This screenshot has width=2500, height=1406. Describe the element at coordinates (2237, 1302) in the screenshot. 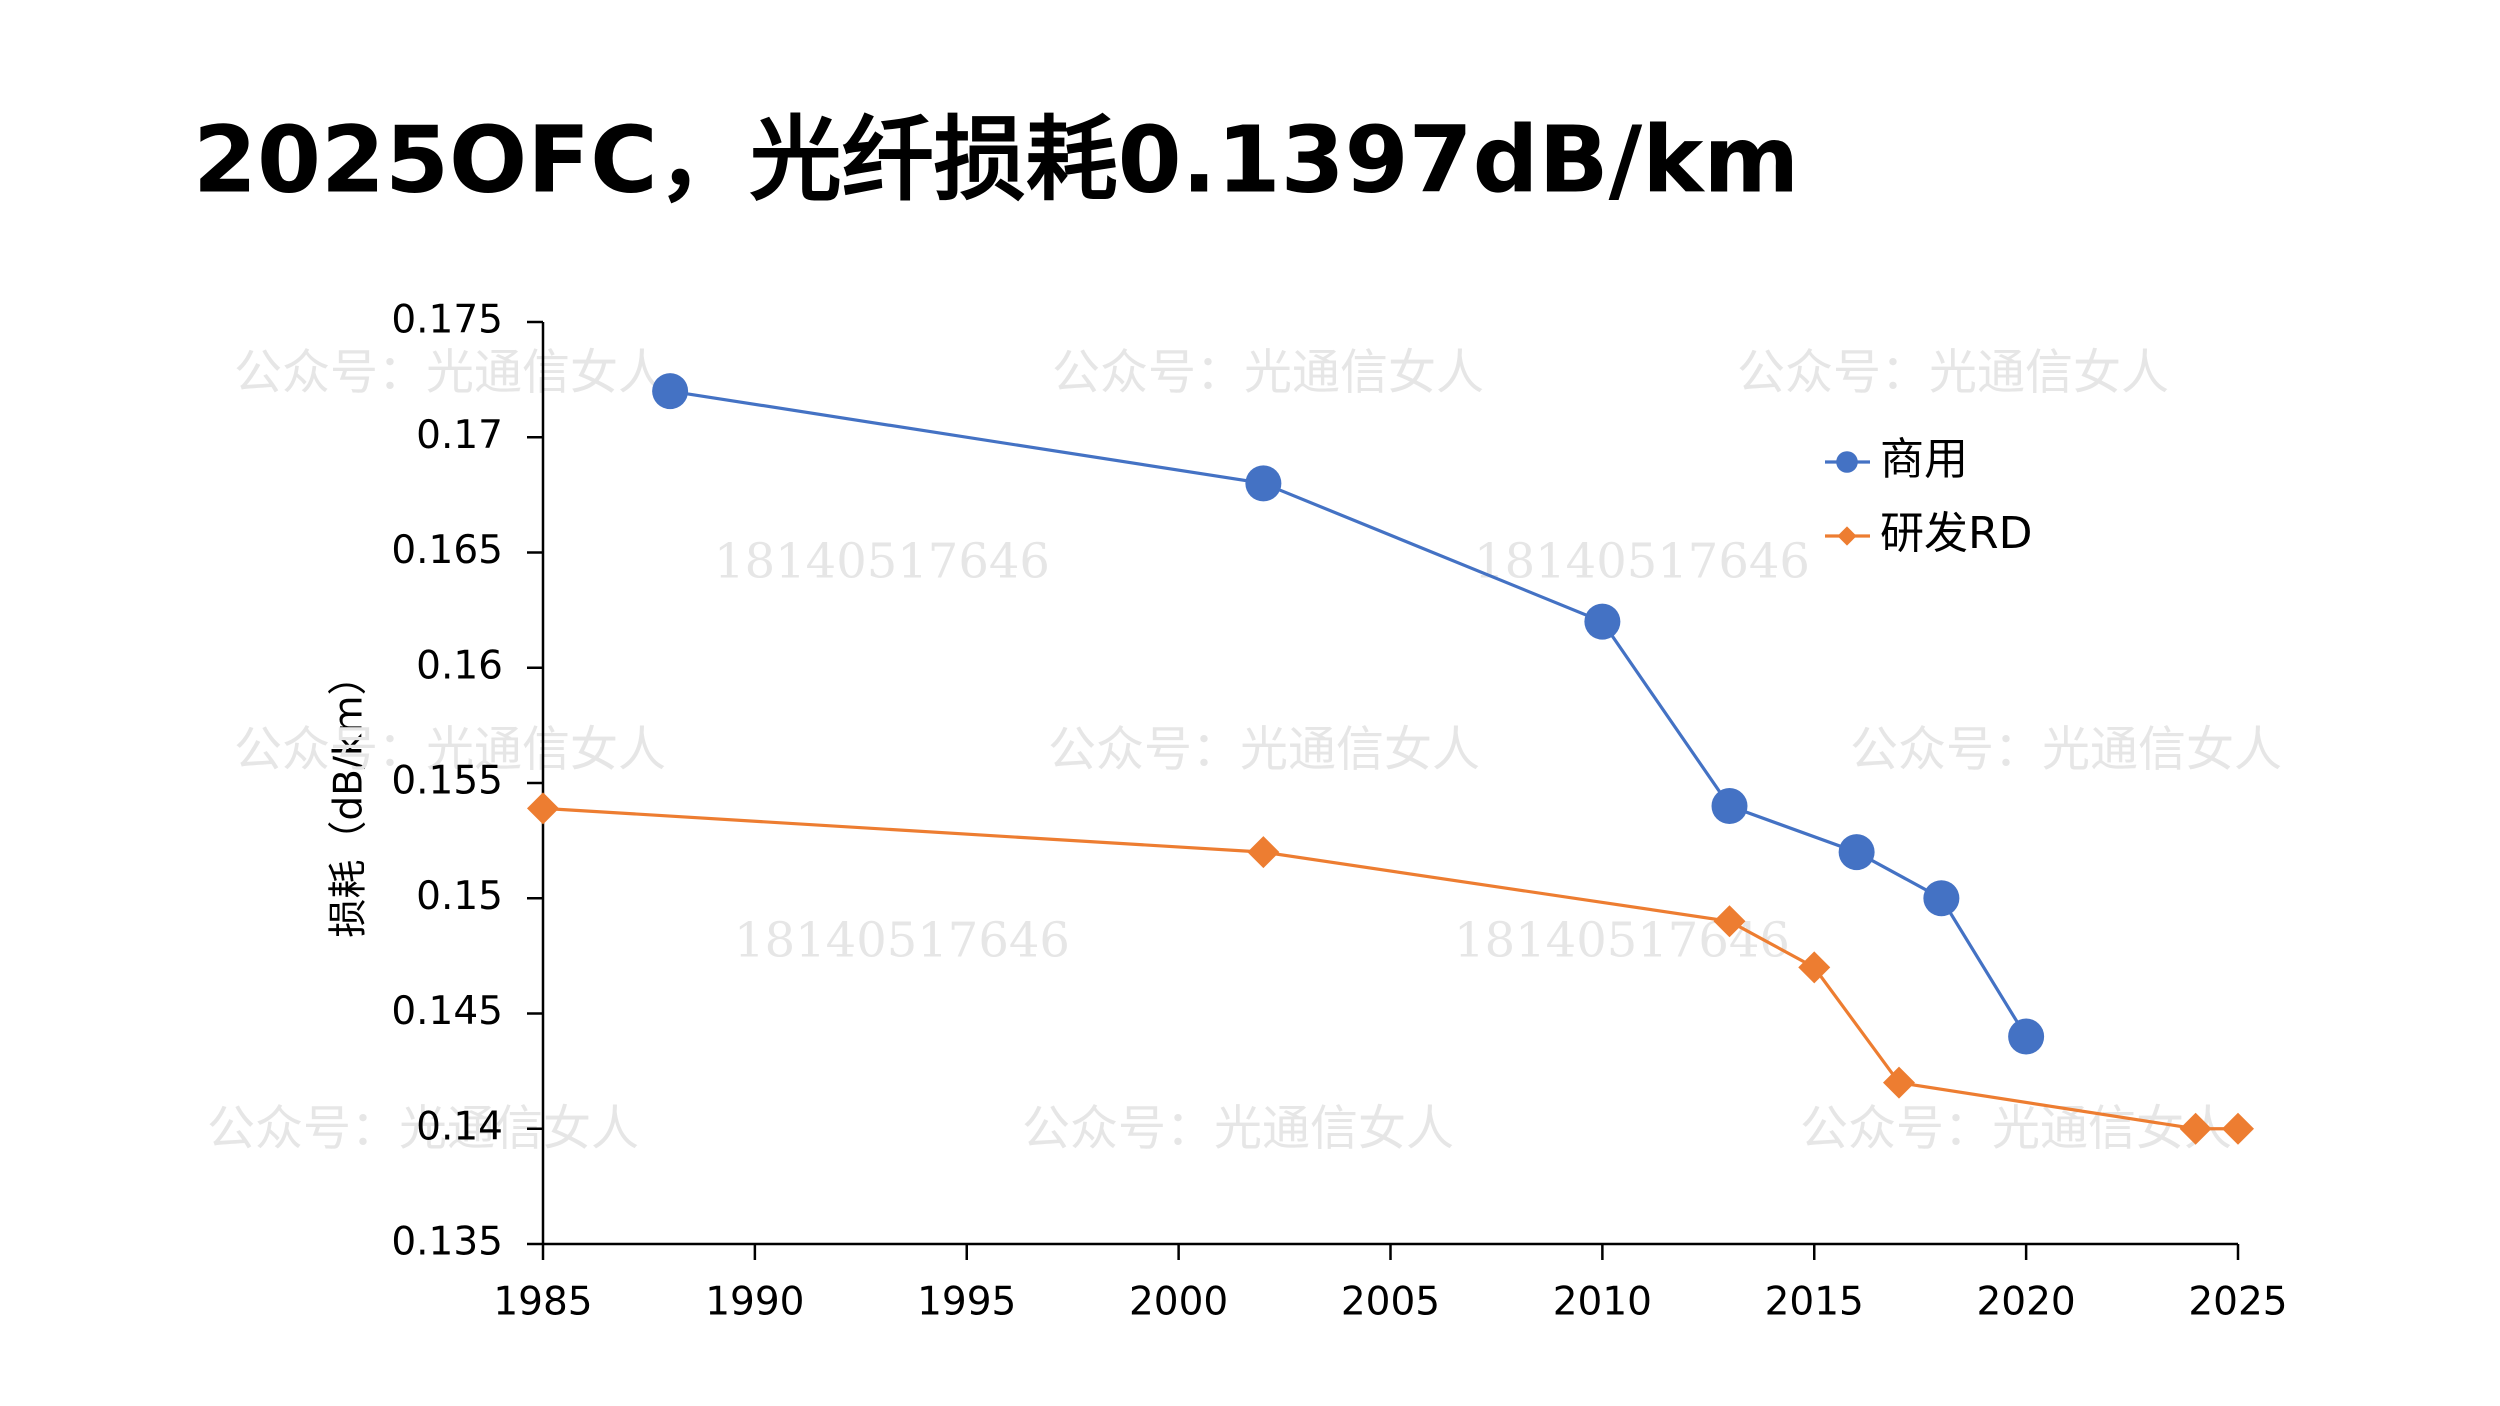

I see `x-tick-label: 2025` at that location.